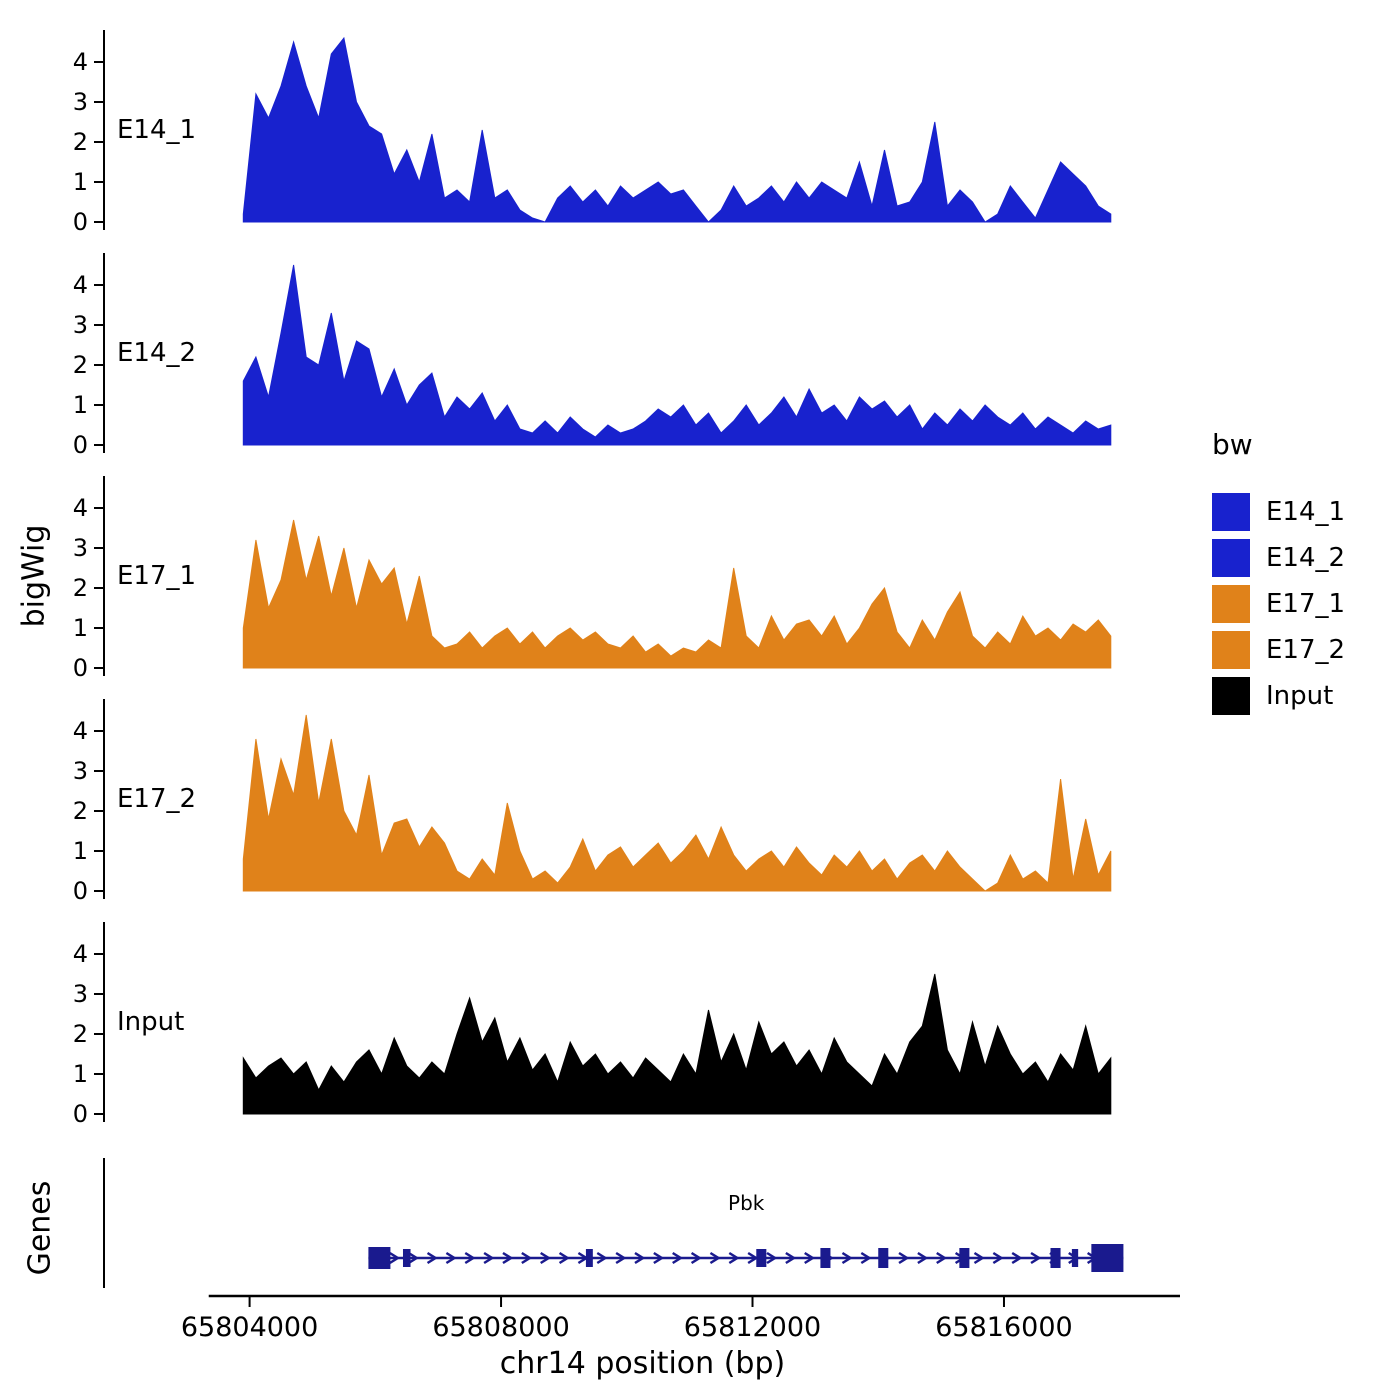 Image resolution: width=1400 pixels, height=1400 pixels. I want to click on track-label-Input: Input, so click(151, 1022).